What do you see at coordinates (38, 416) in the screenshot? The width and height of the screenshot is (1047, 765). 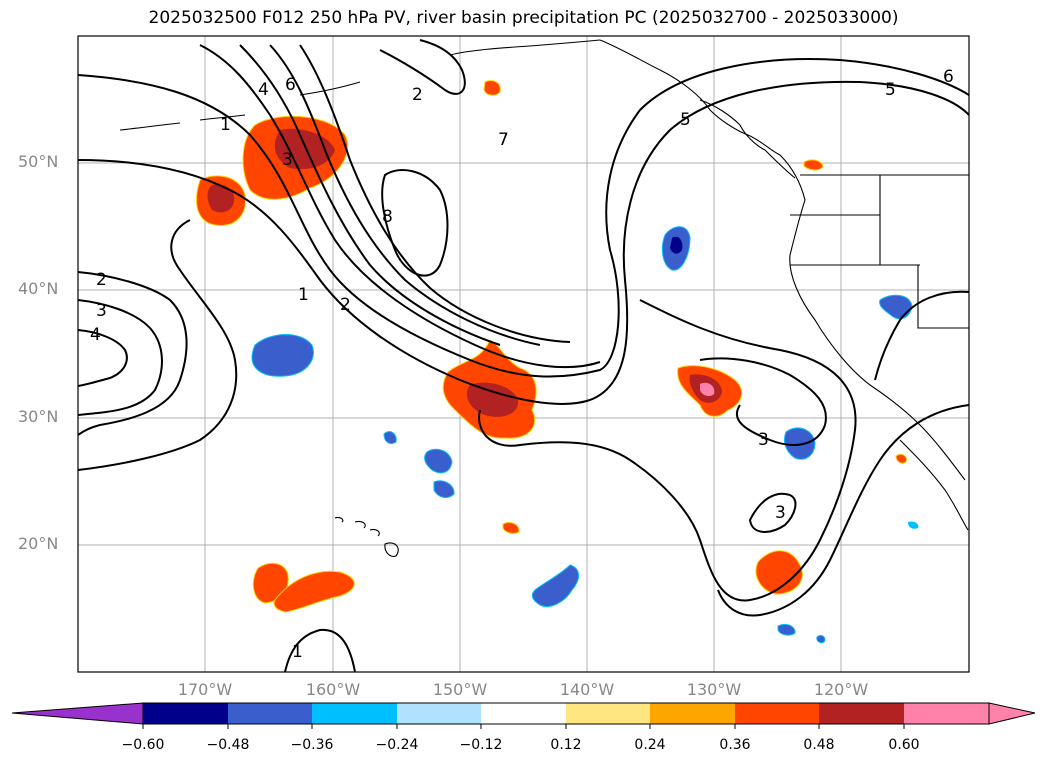 I see `lat-label-30: 30°N` at bounding box center [38, 416].